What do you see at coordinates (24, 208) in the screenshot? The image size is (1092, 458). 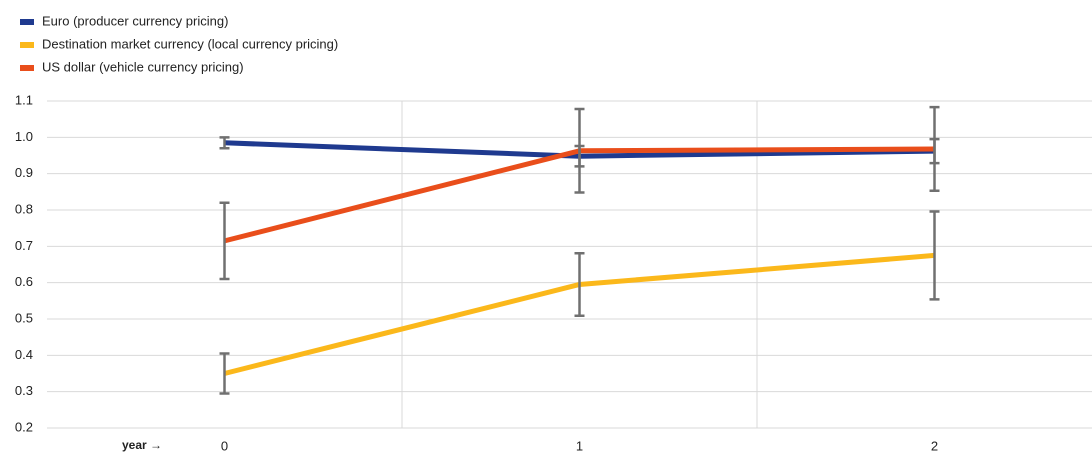 I see `y-tick-label: 0.8` at bounding box center [24, 208].